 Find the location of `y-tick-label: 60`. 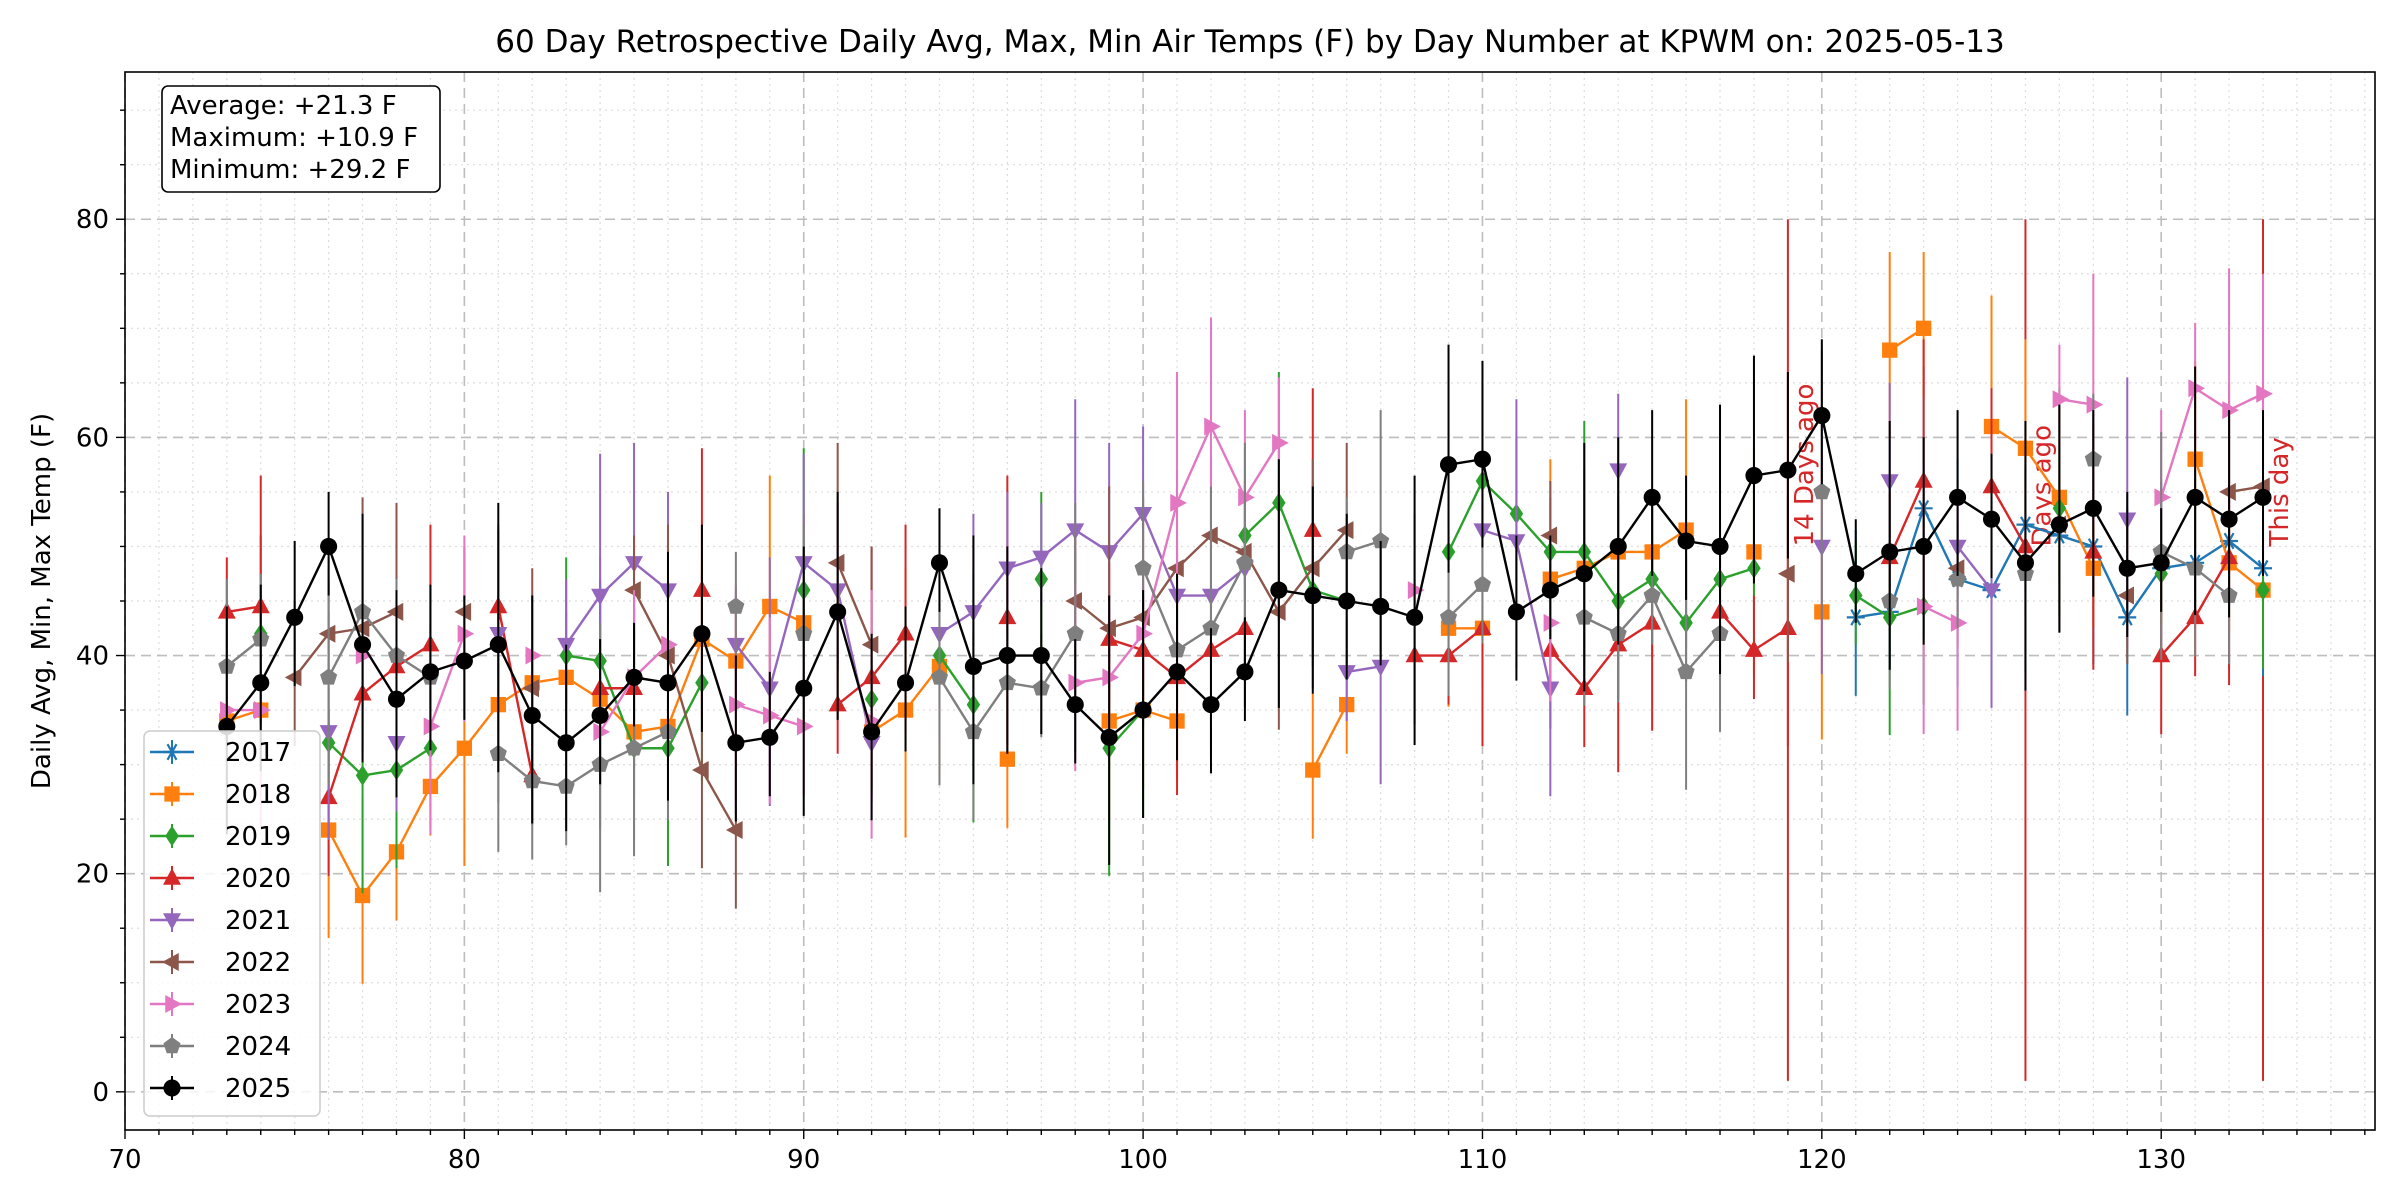

y-tick-label: 60 is located at coordinates (92, 438).